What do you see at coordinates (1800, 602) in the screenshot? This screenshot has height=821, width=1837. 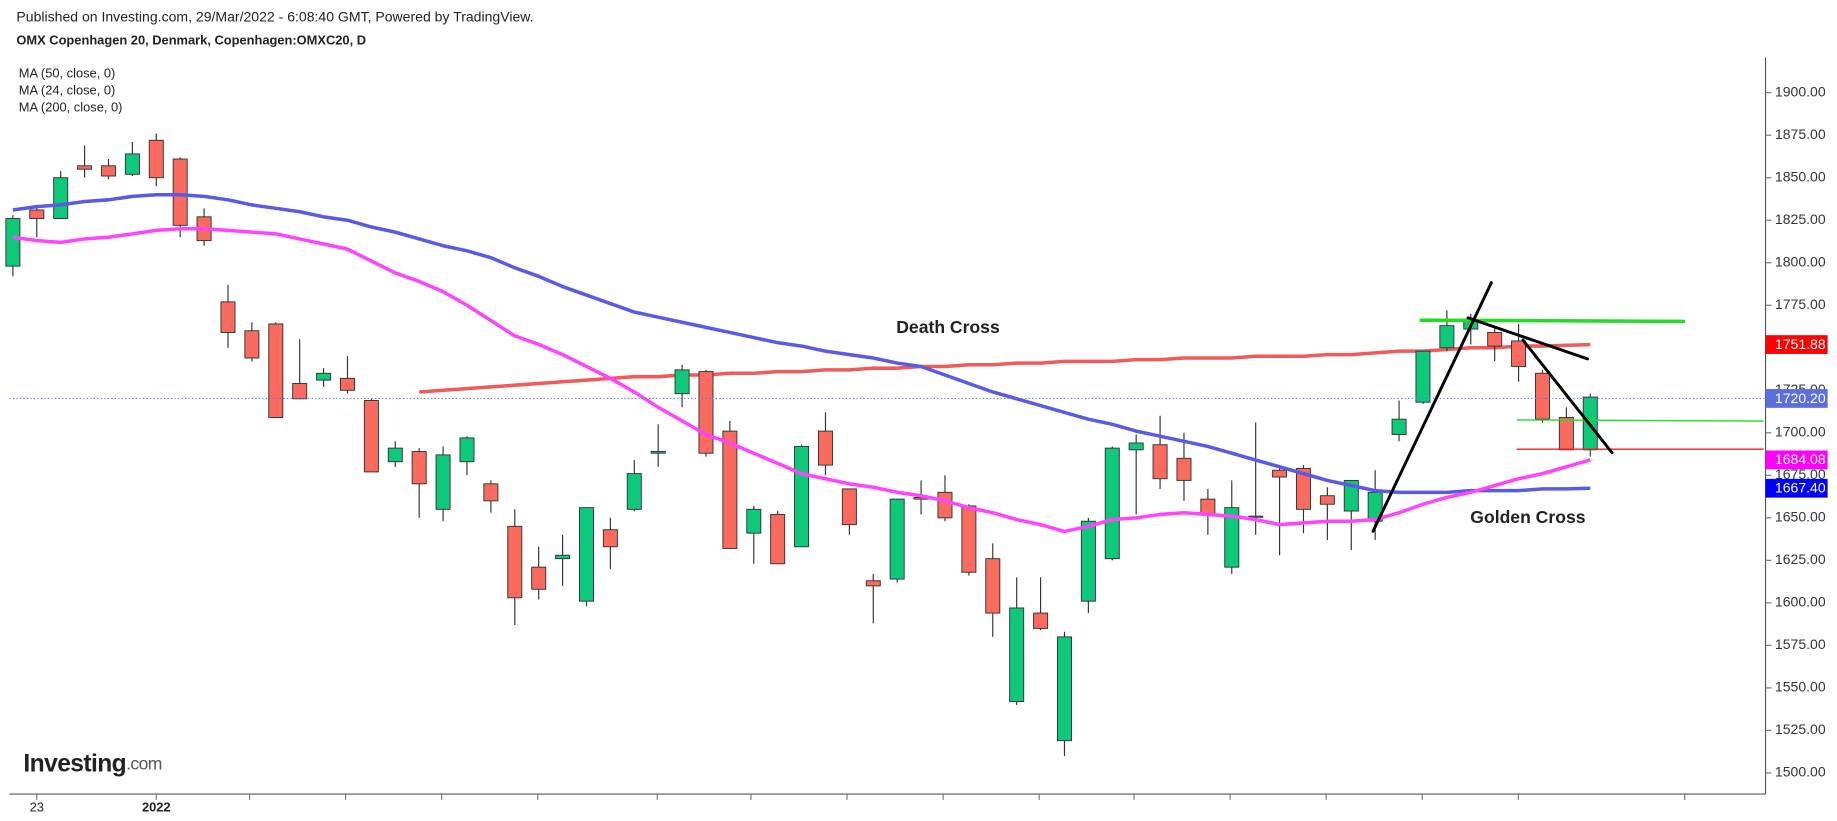 I see `y-tick-label: 1600.00` at bounding box center [1800, 602].